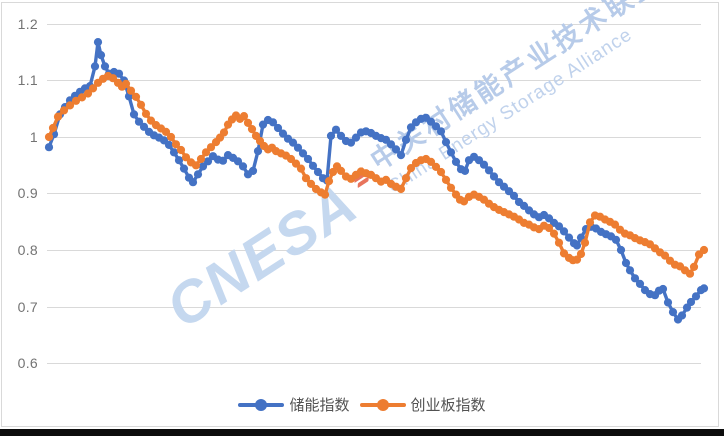  What do you see at coordinates (27, 250) in the screenshot?
I see `y-axis-tick-label: 0.8` at bounding box center [27, 250].